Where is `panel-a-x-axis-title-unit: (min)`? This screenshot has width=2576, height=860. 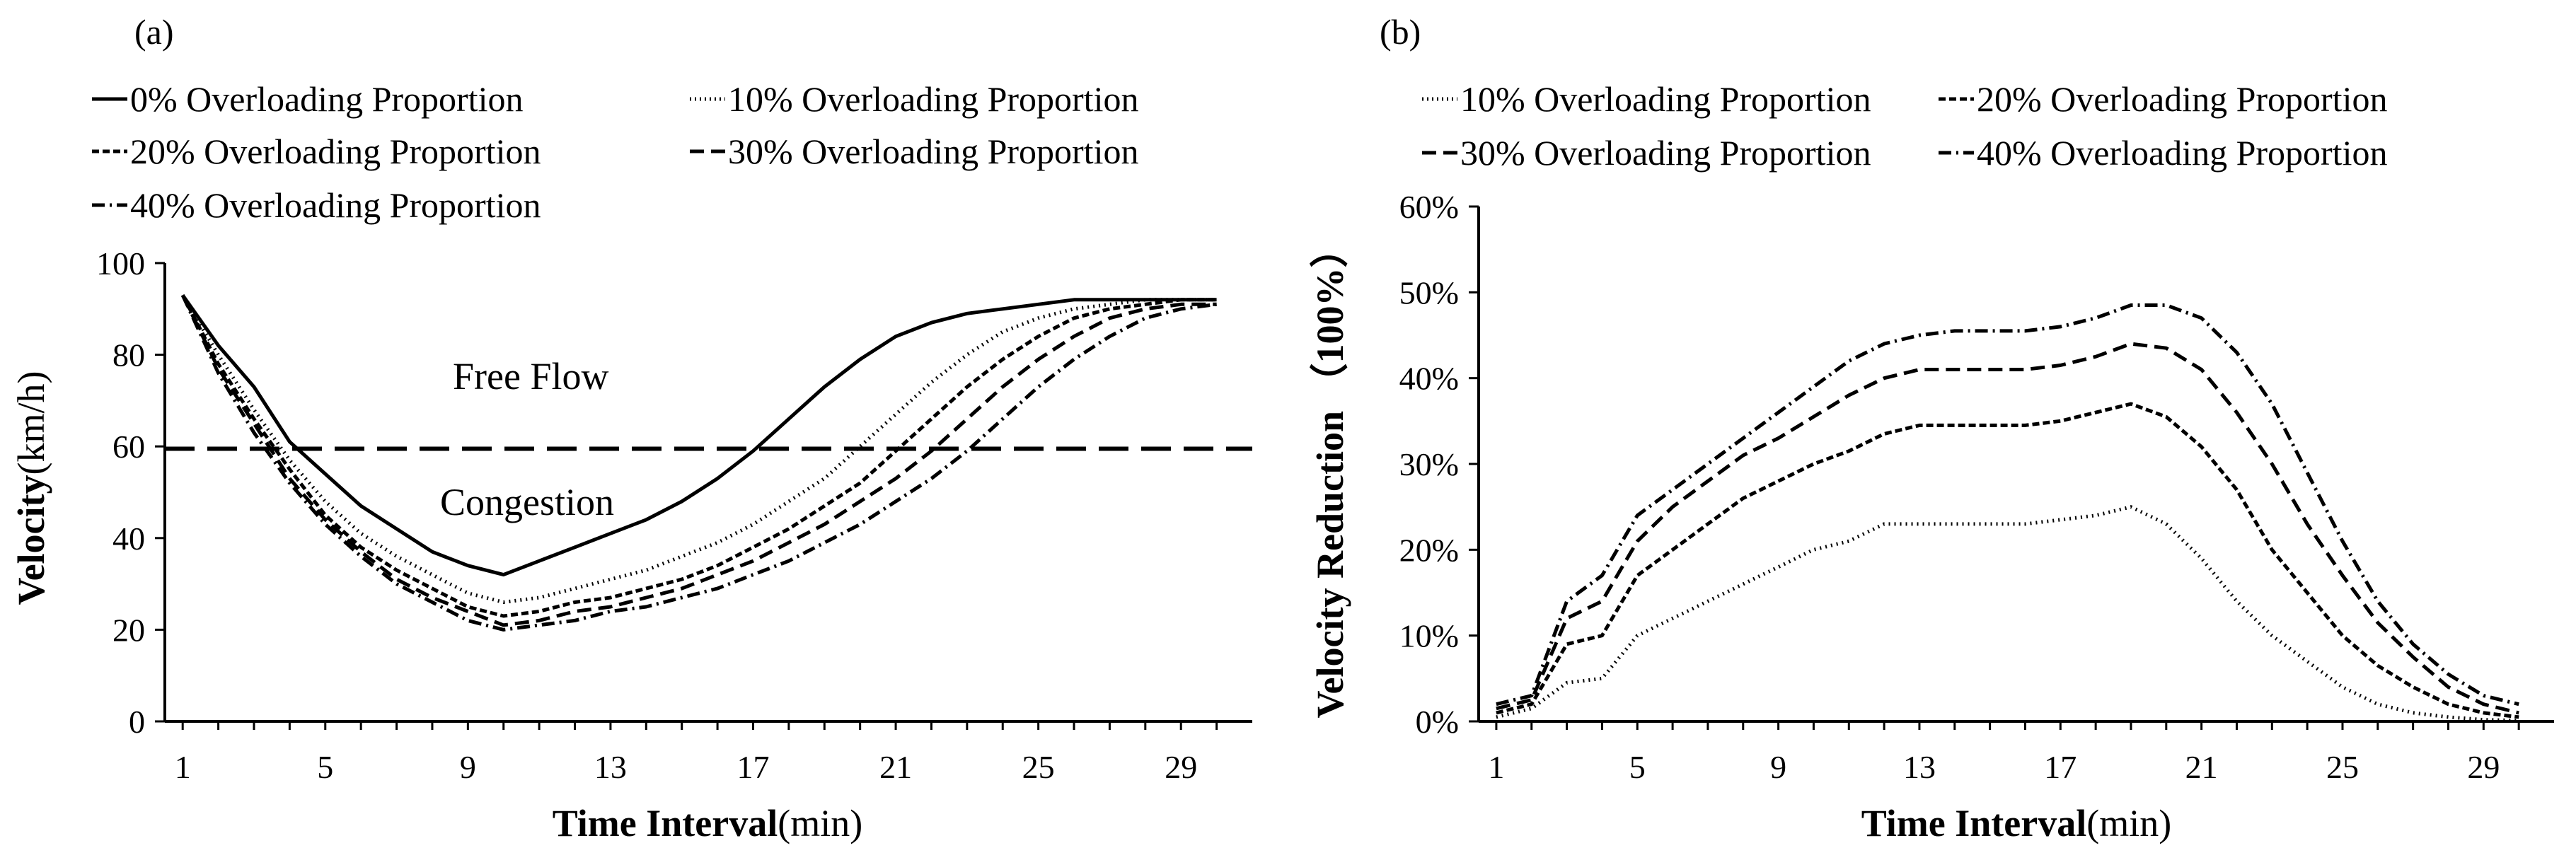
panel-a-x-axis-title-unit: (min) is located at coordinates (820, 823).